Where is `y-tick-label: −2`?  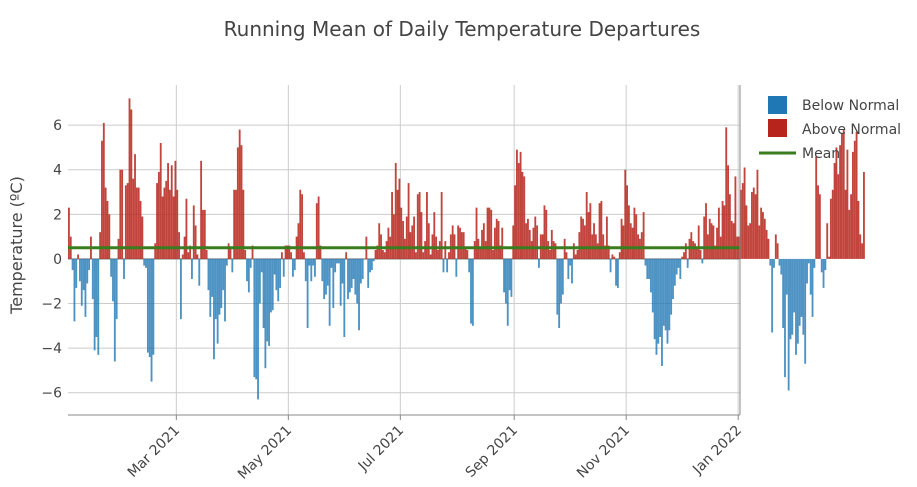 y-tick-label: −2 is located at coordinates (51, 305).